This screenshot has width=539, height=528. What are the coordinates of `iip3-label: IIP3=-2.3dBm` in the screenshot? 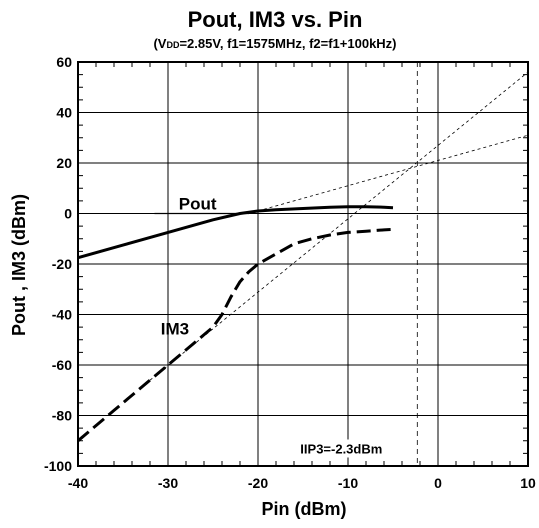 It's located at (341, 448).